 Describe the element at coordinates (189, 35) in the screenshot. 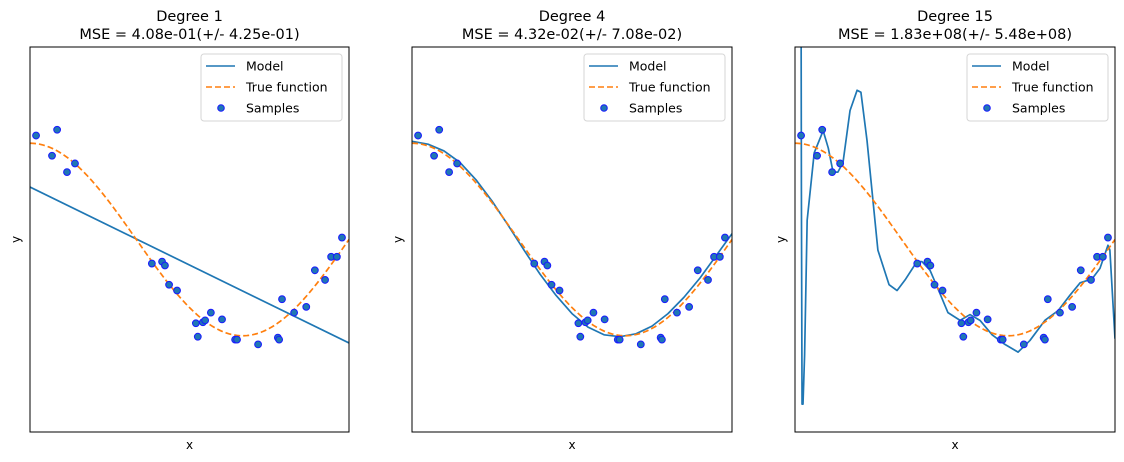

I see `subplot-title-line2: MSE = 4.08e-01(+/- 4.25e-01)` at that location.